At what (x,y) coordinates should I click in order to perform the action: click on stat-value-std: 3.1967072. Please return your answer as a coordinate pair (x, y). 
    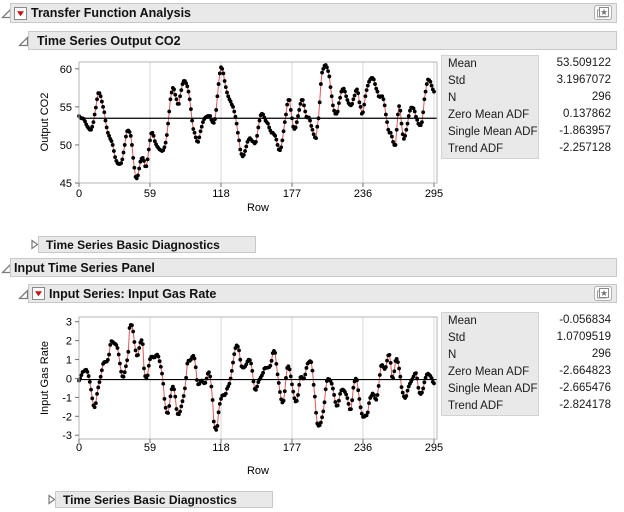
    Looking at the image, I should click on (583, 80).